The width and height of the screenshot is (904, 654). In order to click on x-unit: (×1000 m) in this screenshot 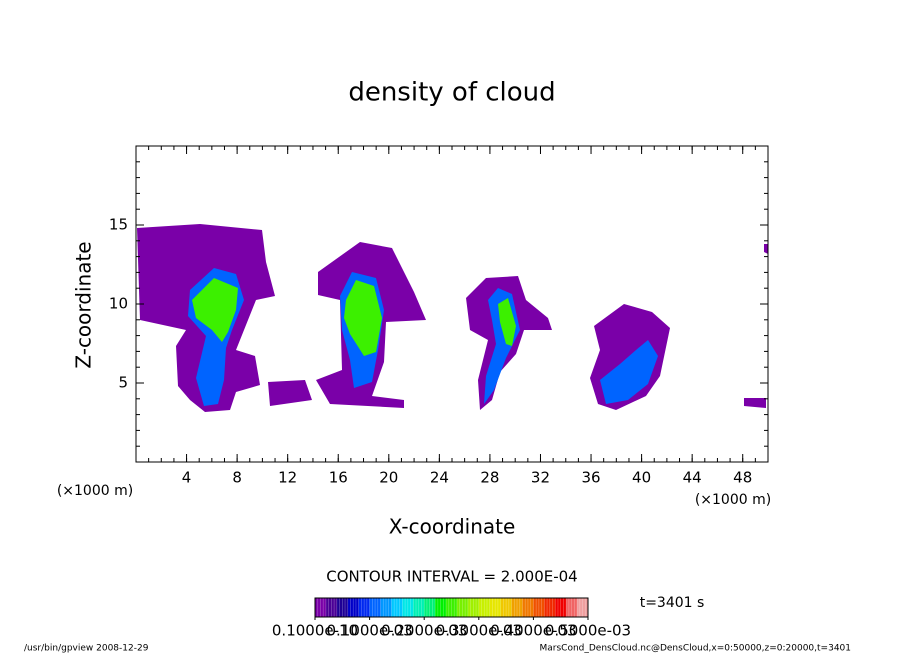, I will do `click(733, 500)`.